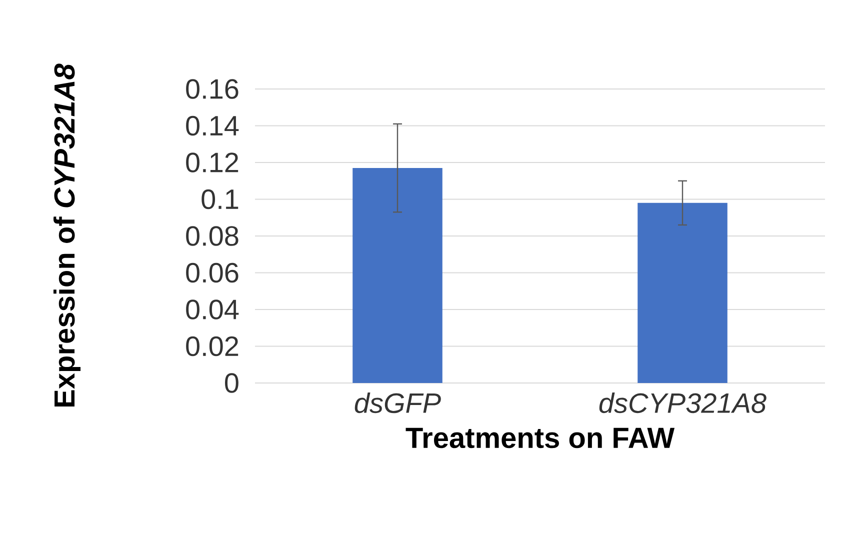  Describe the element at coordinates (397, 403) in the screenshot. I see `x-tick-label: dsGFP` at that location.